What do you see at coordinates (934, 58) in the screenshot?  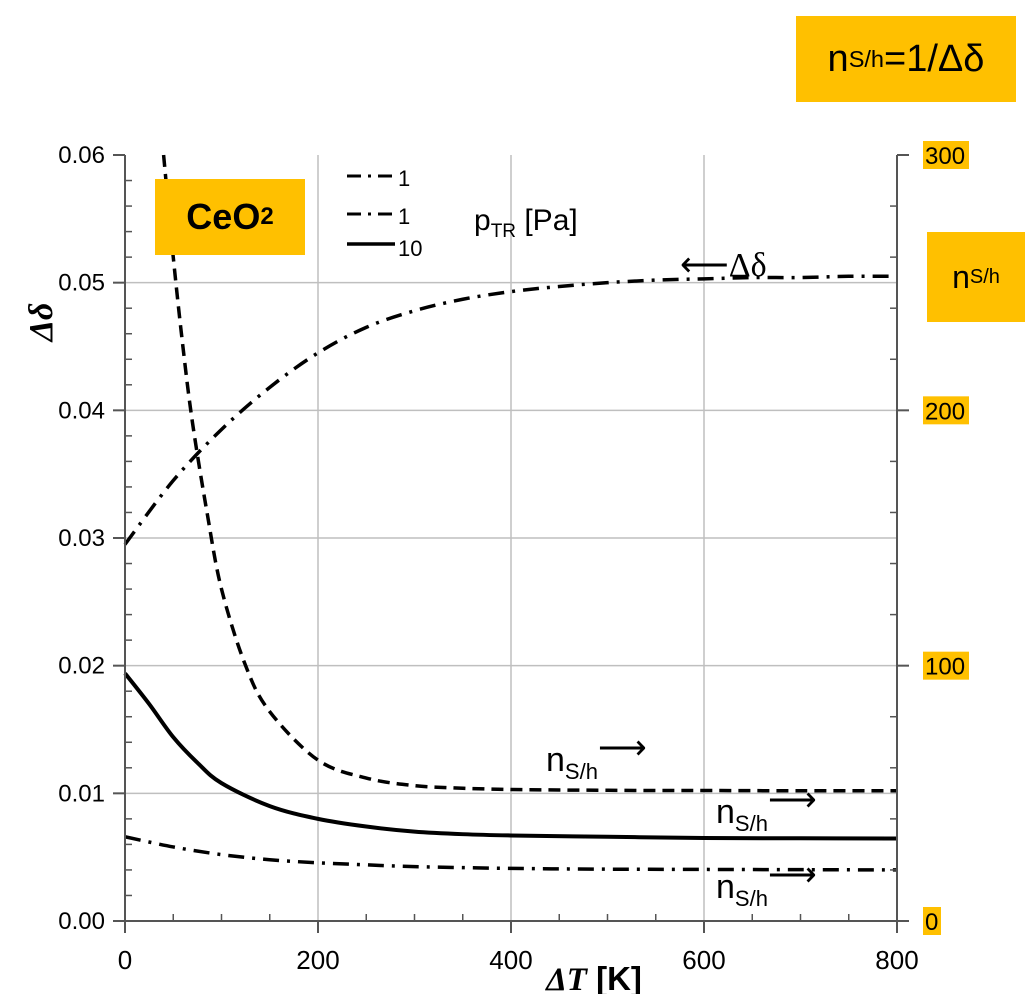 I see `formula-rest: =1/Δδ` at bounding box center [934, 58].